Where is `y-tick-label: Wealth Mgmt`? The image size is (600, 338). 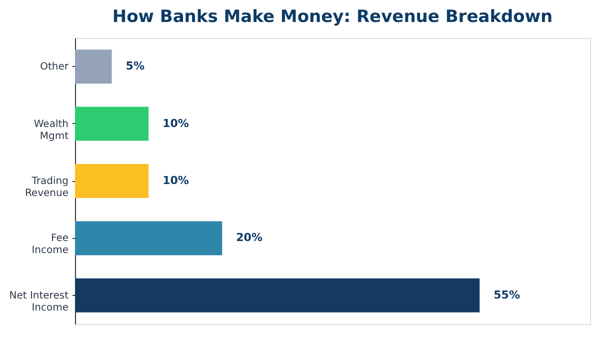
y-tick-label: Wealth Mgmt is located at coordinates (51, 130).